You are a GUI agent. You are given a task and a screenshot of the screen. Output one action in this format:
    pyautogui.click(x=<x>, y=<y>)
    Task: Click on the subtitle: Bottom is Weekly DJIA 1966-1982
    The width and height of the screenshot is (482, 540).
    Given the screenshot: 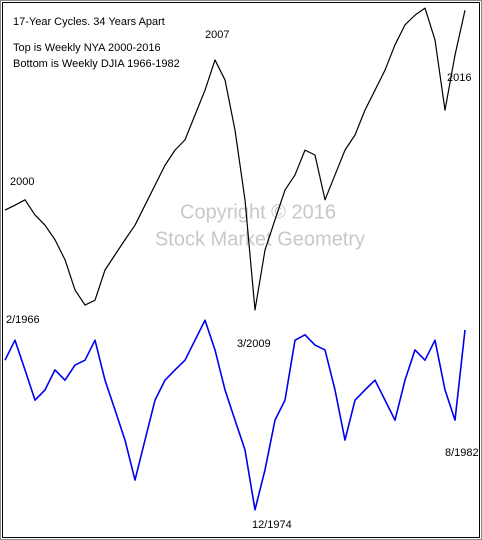 What is the action you would take?
    pyautogui.click(x=96, y=64)
    